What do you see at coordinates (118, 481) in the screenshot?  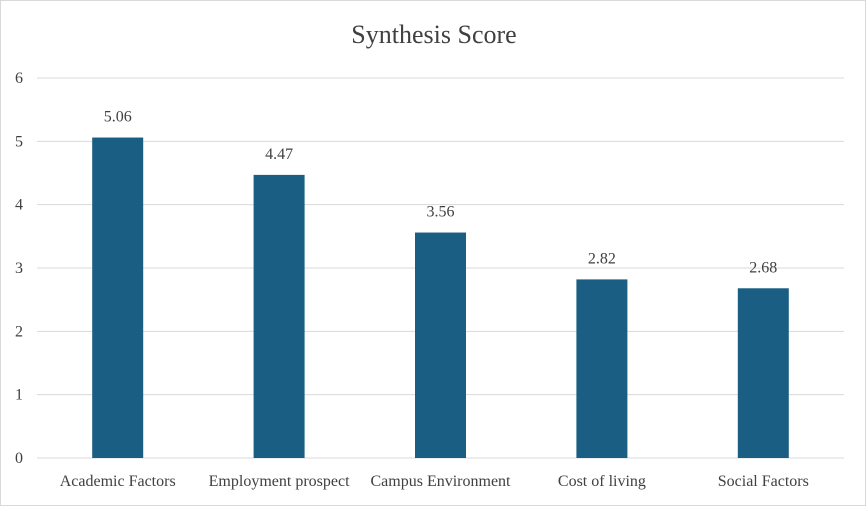 I see `x-category-label: Academic Factors` at bounding box center [118, 481].